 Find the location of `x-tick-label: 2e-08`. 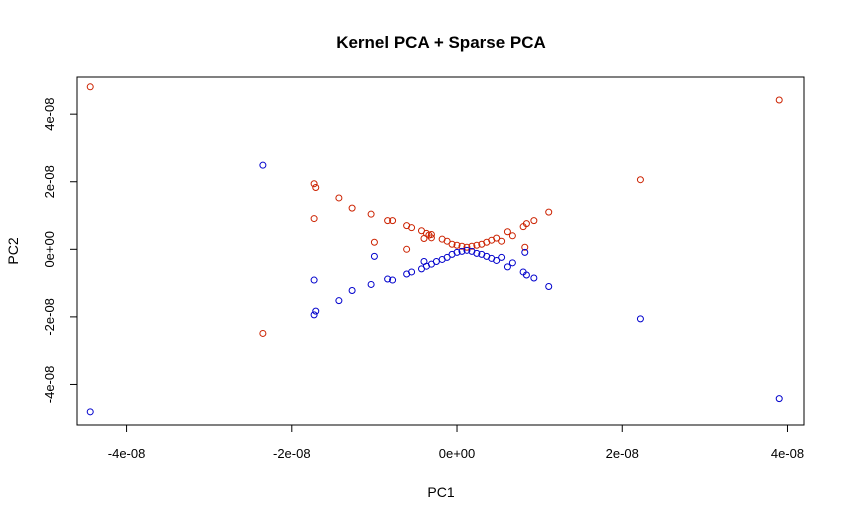

x-tick-label: 2e-08 is located at coordinates (622, 453).